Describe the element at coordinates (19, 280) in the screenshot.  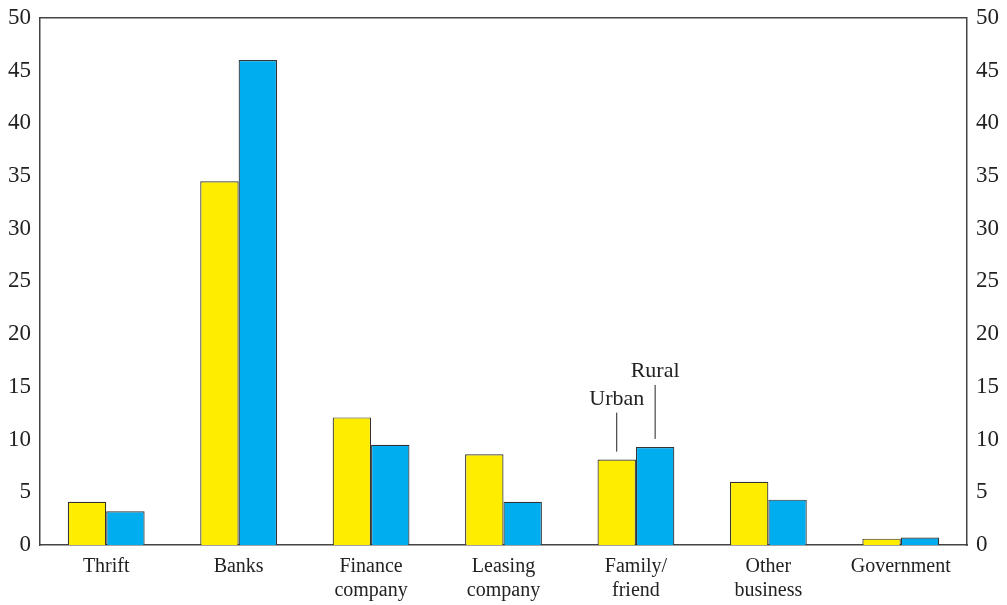
I see `y-tick-label: 25` at that location.